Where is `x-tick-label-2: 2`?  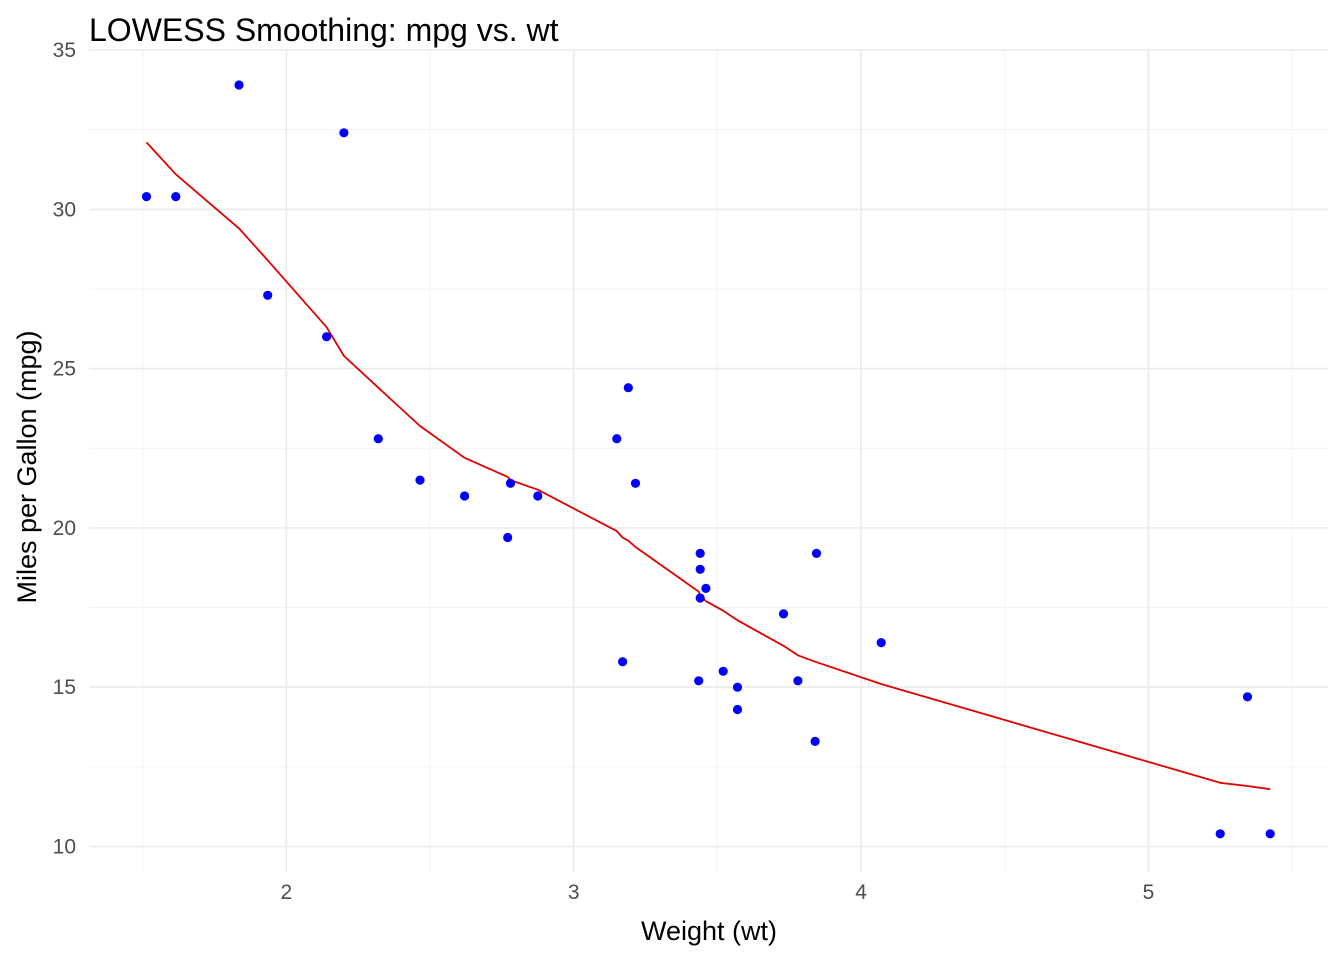 x-tick-label-2: 2 is located at coordinates (287, 892).